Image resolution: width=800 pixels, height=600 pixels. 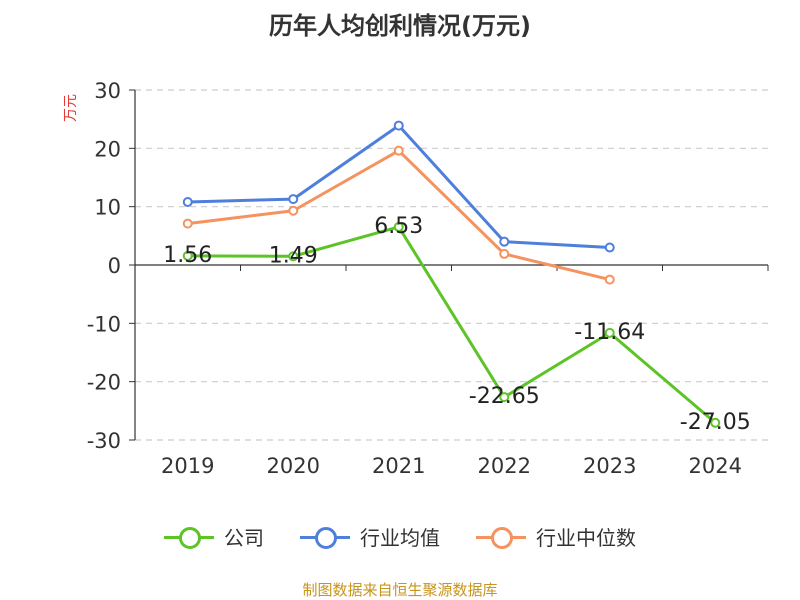 What do you see at coordinates (400, 26) in the screenshot?
I see `chart-title: 历年人均创利情况(万元)` at bounding box center [400, 26].